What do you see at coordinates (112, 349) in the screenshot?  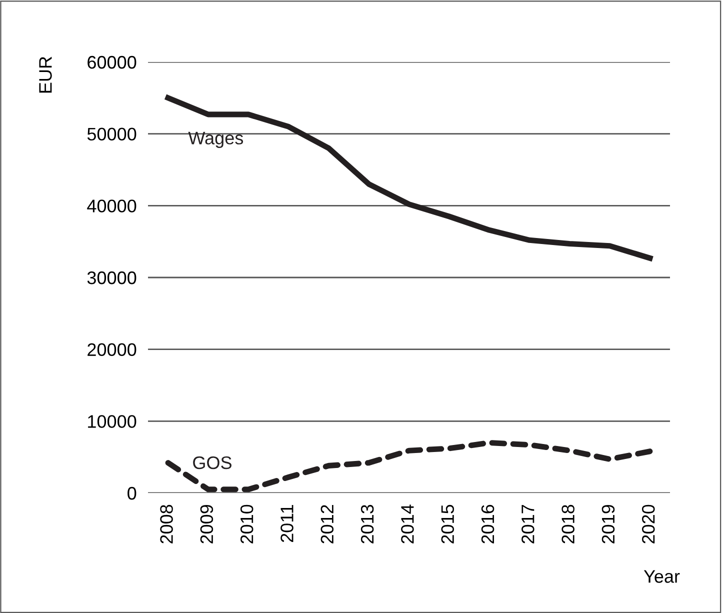 I see `y-tick-label: 20000` at bounding box center [112, 349].